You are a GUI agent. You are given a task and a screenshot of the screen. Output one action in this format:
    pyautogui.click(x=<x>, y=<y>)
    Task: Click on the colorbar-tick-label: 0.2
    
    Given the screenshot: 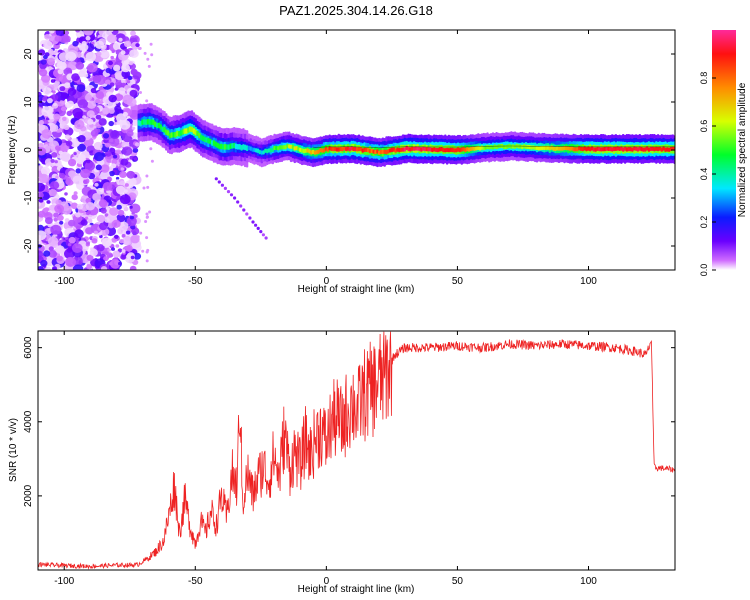 What is the action you would take?
    pyautogui.click(x=704, y=222)
    